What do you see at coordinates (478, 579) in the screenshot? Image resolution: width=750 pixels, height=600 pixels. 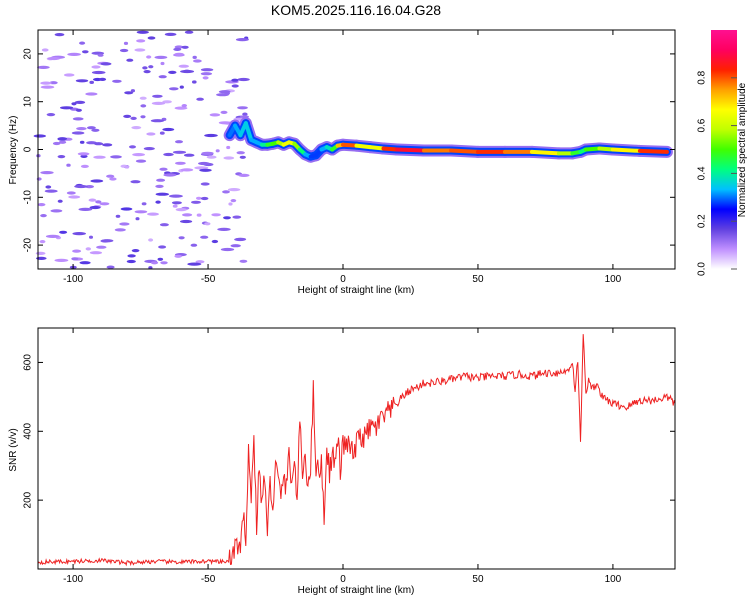 I see `snr-xtick-label: 50` at bounding box center [478, 579].